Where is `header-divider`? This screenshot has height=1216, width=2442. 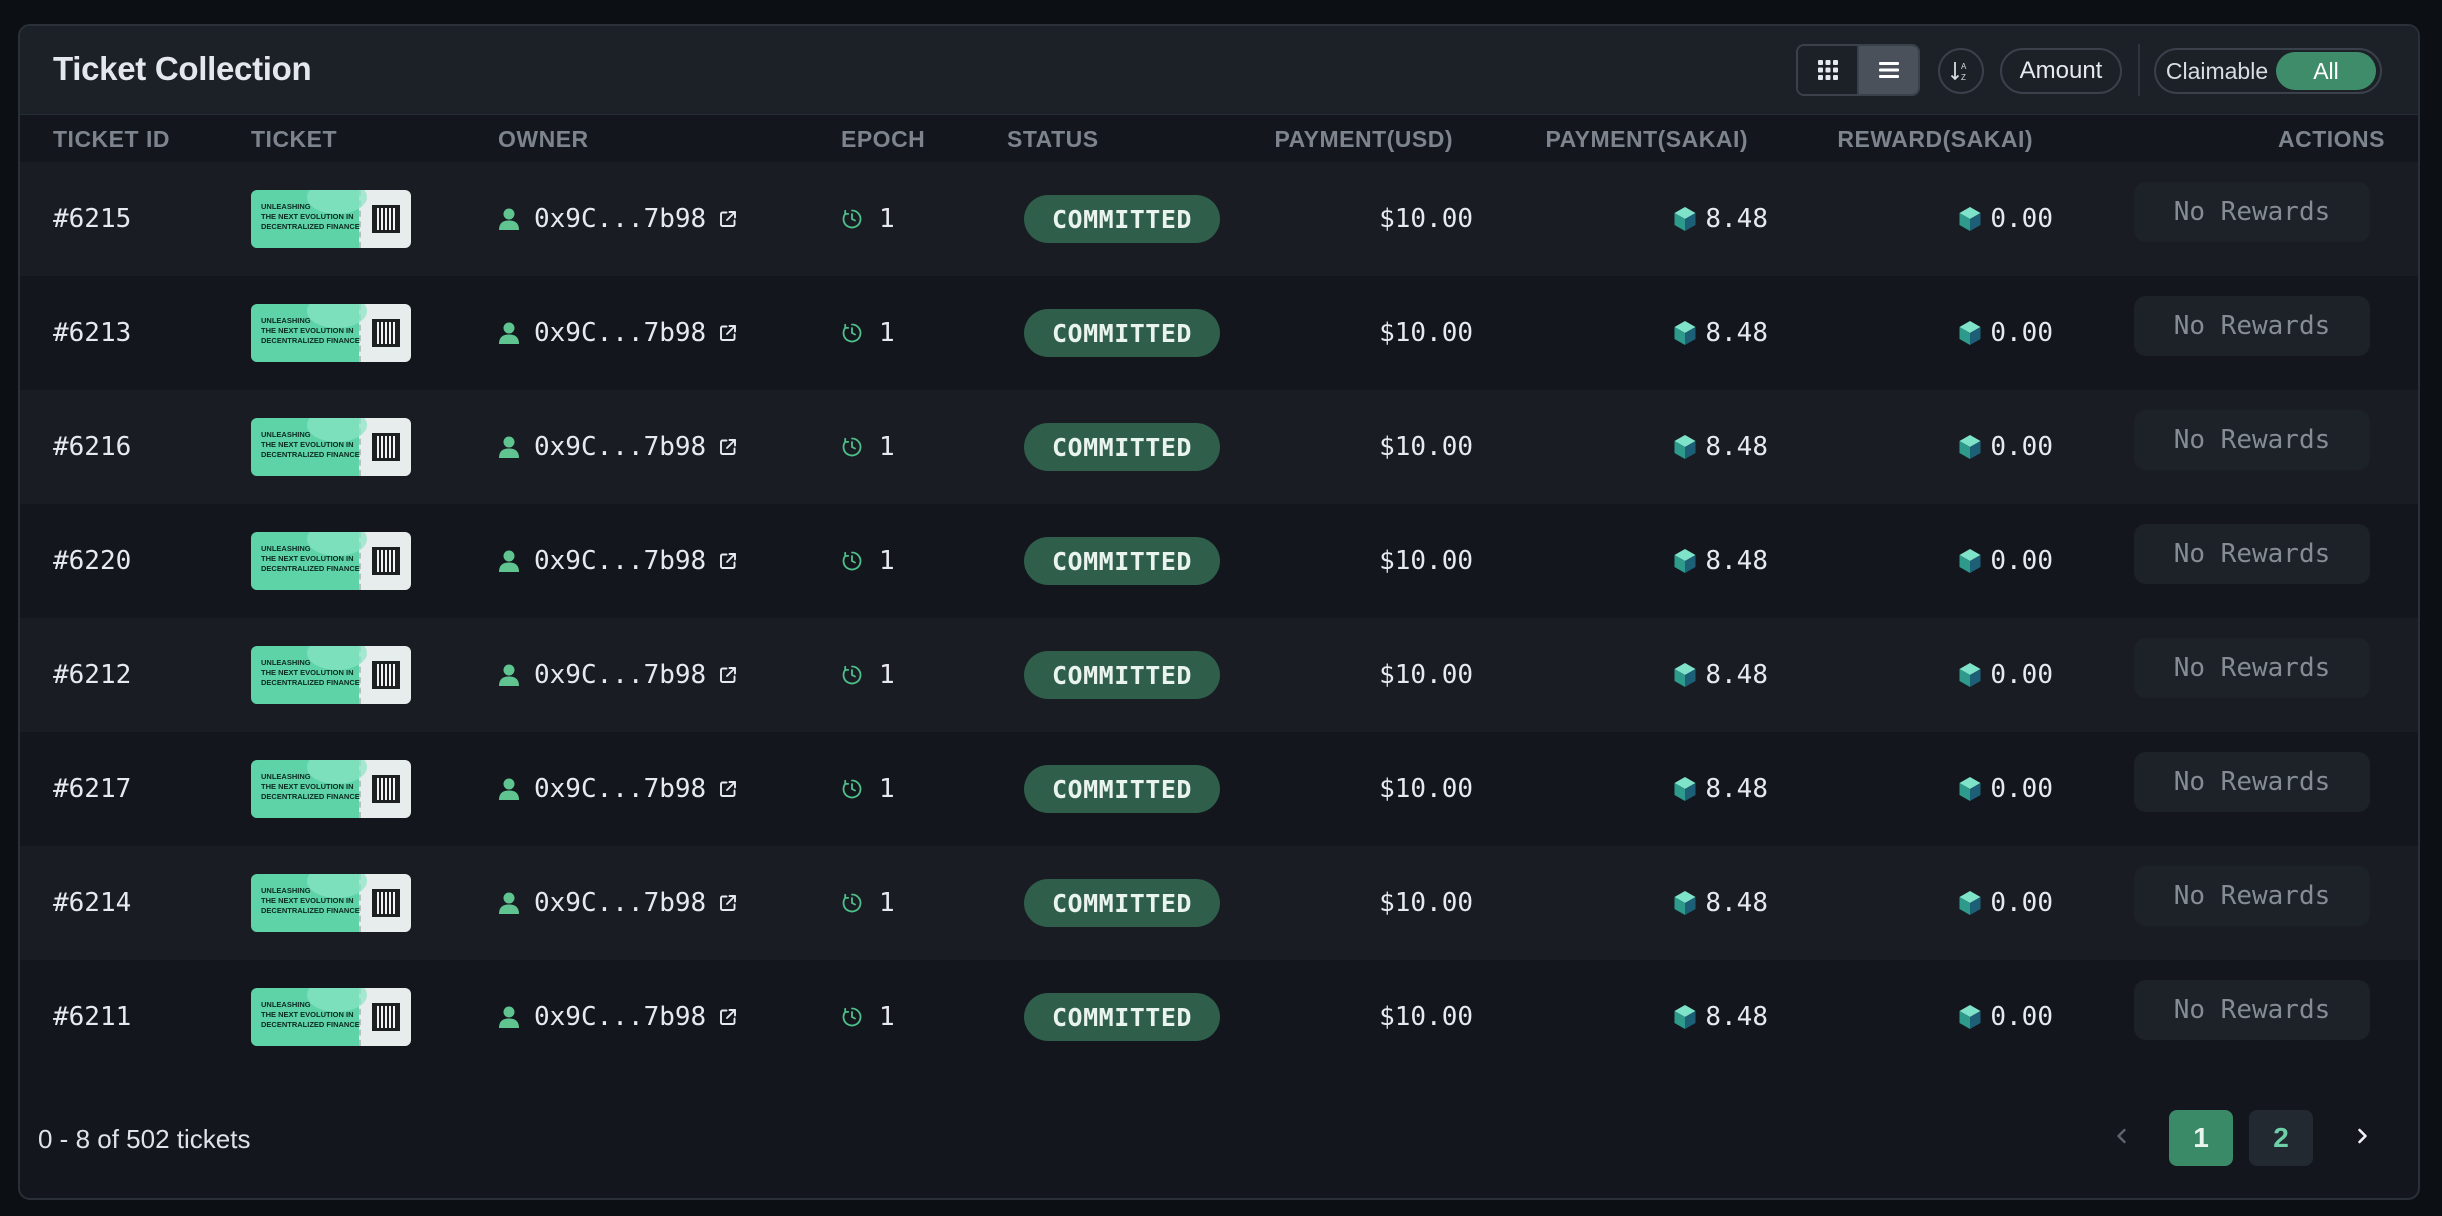 header-divider is located at coordinates (2139, 70).